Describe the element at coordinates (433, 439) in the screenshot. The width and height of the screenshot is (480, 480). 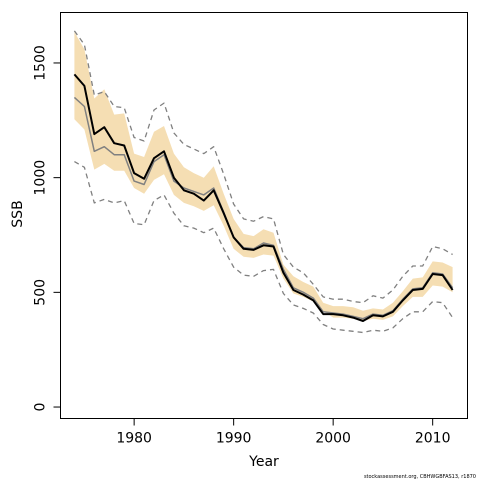
I see `x-tick-label: 2010` at that location.